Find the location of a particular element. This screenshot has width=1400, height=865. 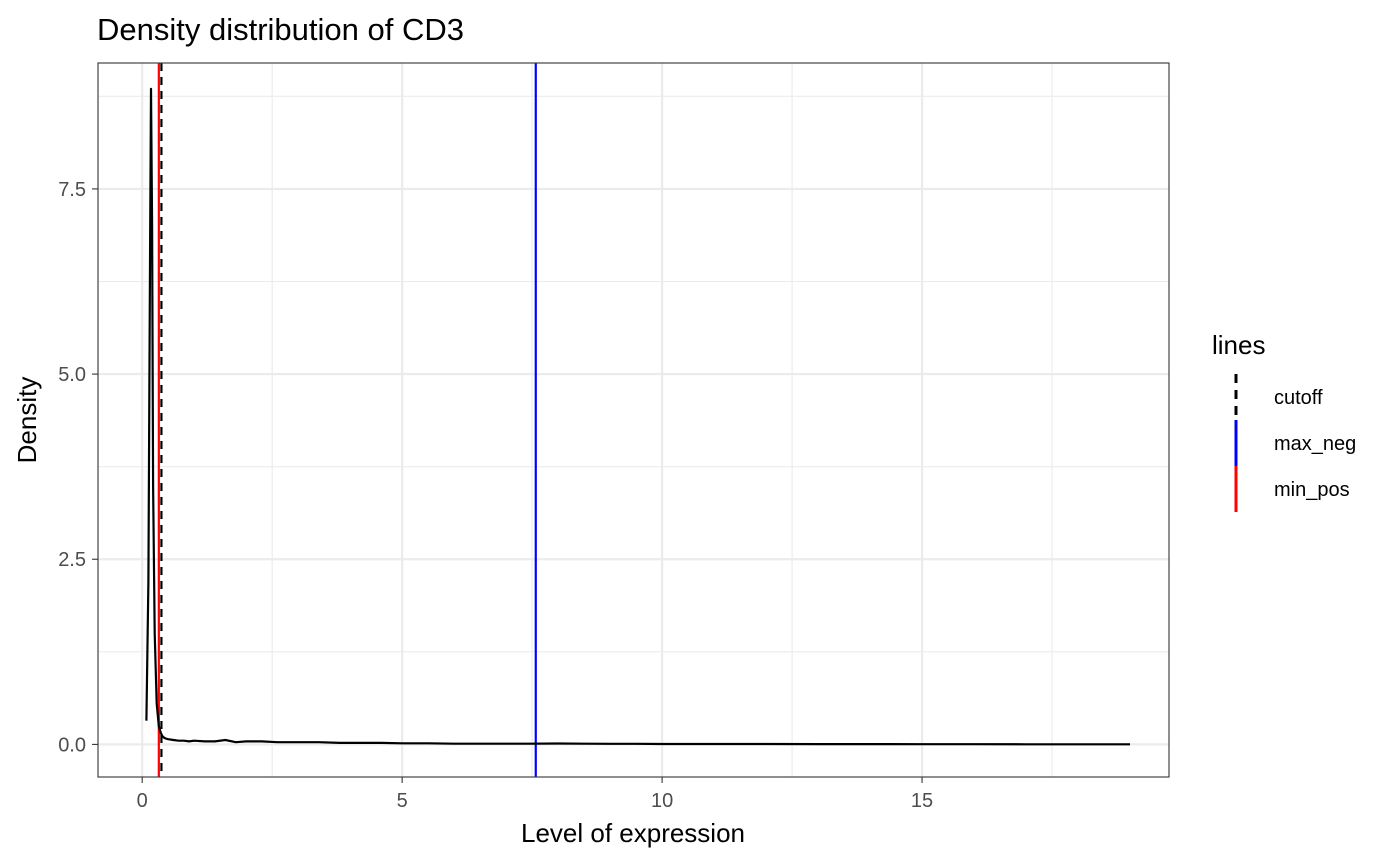

x-tick-label: 15 is located at coordinates (922, 801).